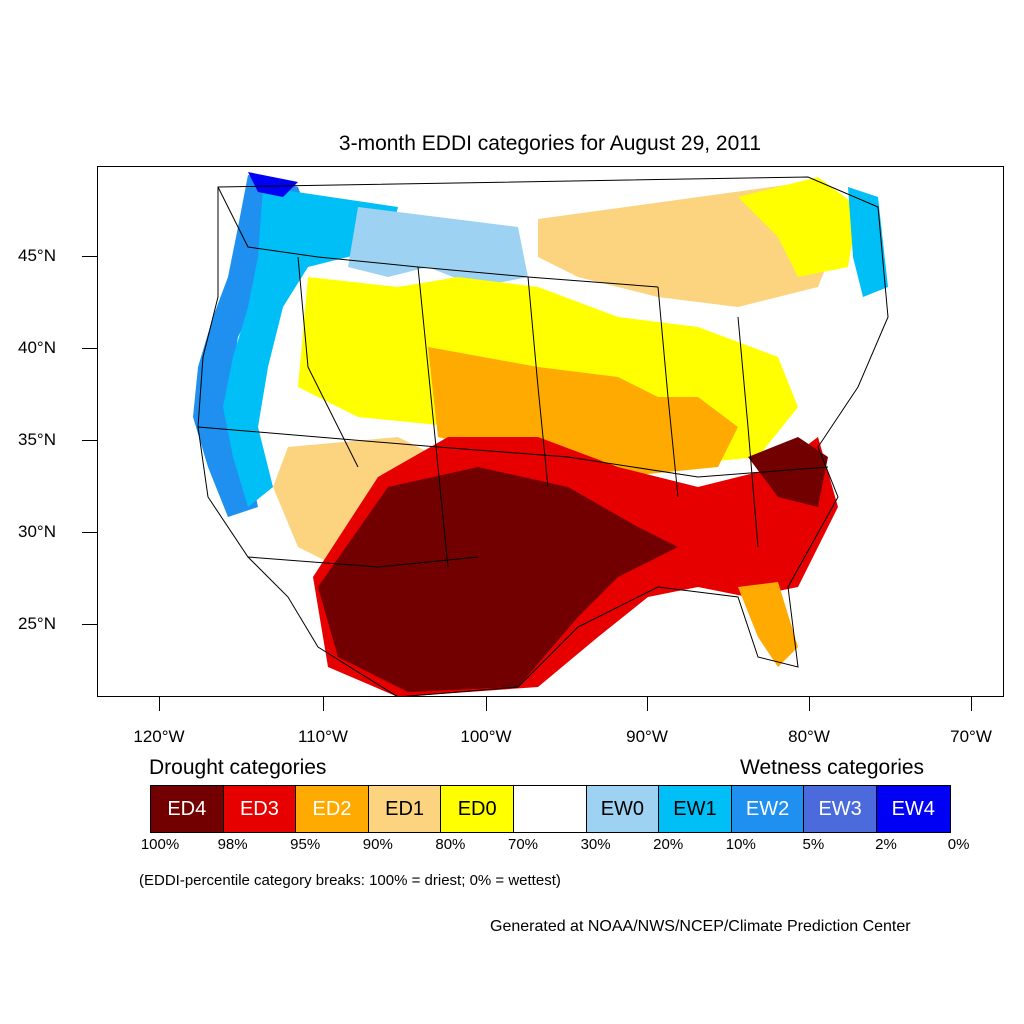 This screenshot has width=1024, height=1024. I want to click on region-ew1-northeast, so click(868, 242).